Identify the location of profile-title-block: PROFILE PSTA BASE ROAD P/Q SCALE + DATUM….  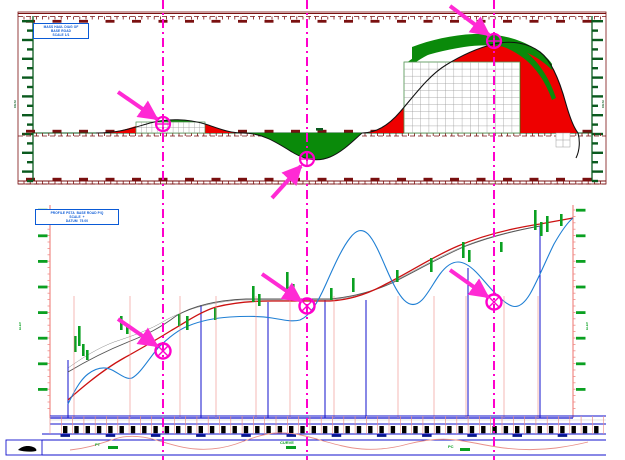
(77, 217).